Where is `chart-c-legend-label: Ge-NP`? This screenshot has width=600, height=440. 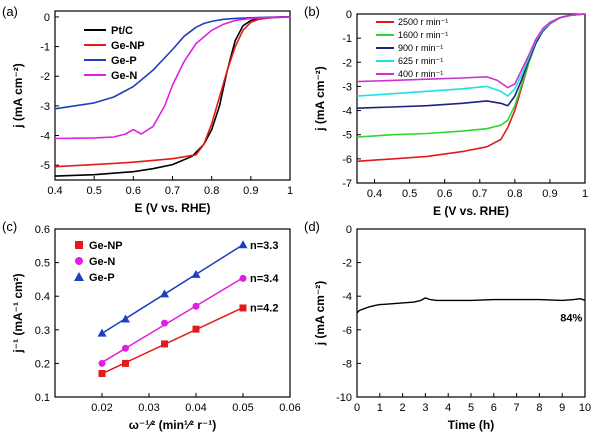
chart-c-legend-label: Ge-NP is located at coordinates (106, 246).